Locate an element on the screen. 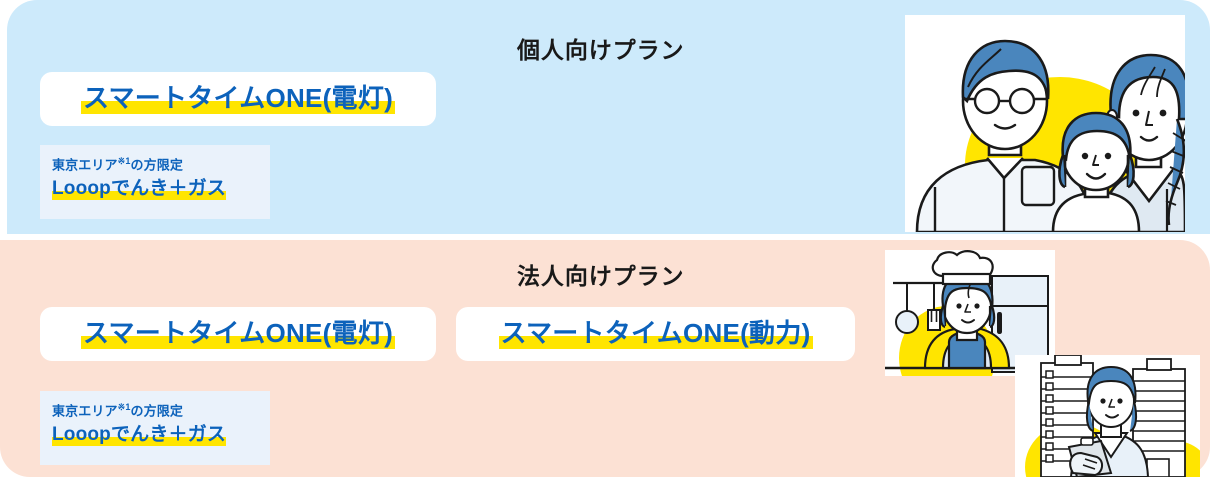 Image resolution: width=1216 pixels, height=477 pixels. plan-card-business-dento: スマートタイムONE(電灯) is located at coordinates (238, 334).